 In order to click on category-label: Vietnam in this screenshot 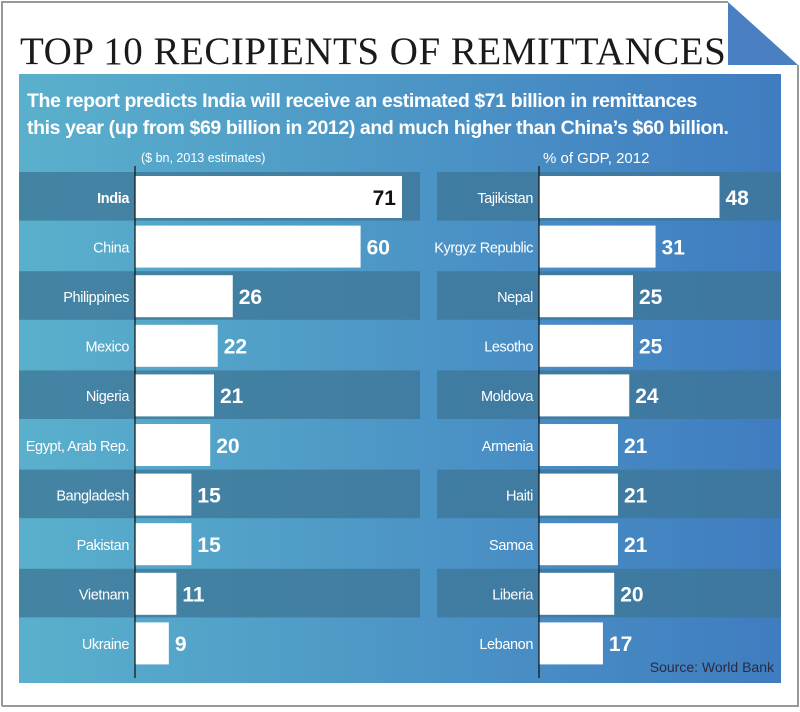, I will do `click(104, 596)`.